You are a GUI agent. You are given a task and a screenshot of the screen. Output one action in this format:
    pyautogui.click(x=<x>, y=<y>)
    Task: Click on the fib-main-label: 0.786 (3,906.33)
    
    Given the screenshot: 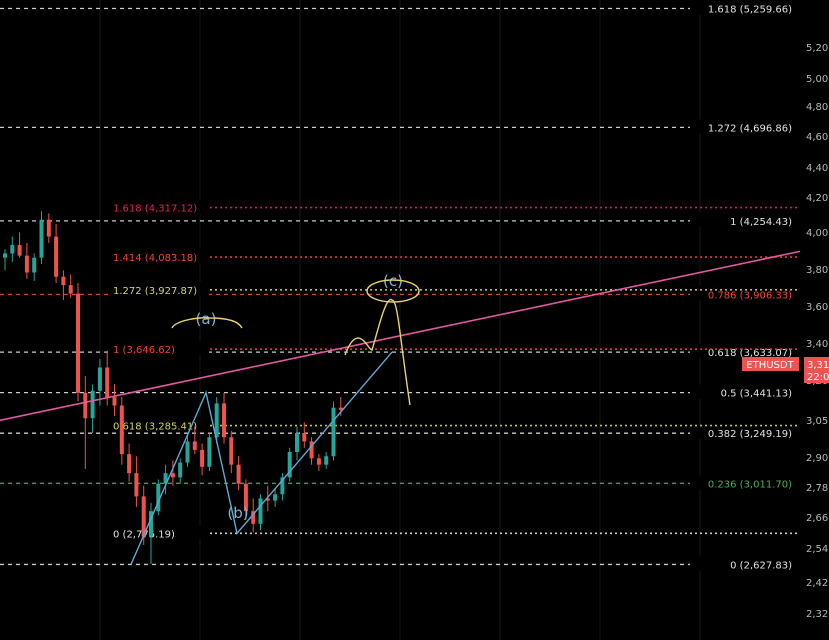 What is the action you would take?
    pyautogui.click(x=750, y=295)
    